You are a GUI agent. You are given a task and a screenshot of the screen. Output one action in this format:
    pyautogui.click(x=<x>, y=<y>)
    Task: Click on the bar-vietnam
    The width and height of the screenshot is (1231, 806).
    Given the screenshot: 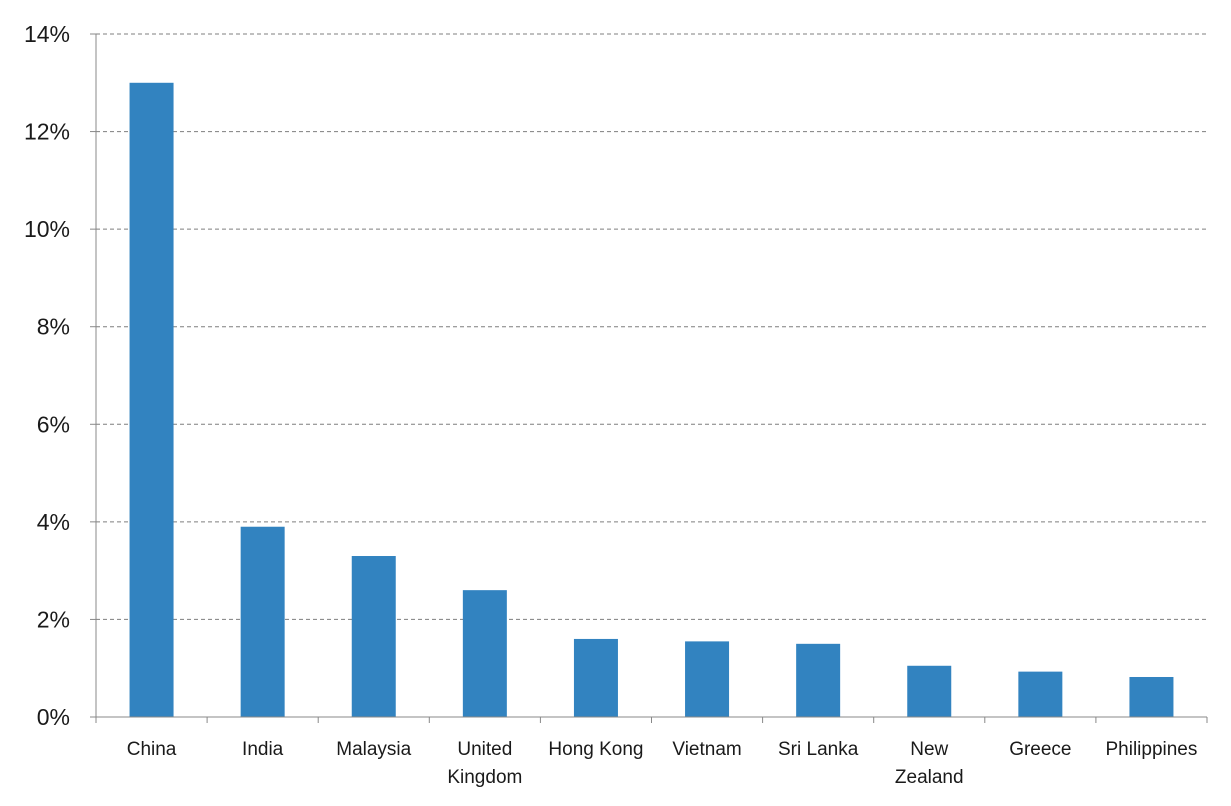 What is the action you would take?
    pyautogui.click(x=707, y=679)
    